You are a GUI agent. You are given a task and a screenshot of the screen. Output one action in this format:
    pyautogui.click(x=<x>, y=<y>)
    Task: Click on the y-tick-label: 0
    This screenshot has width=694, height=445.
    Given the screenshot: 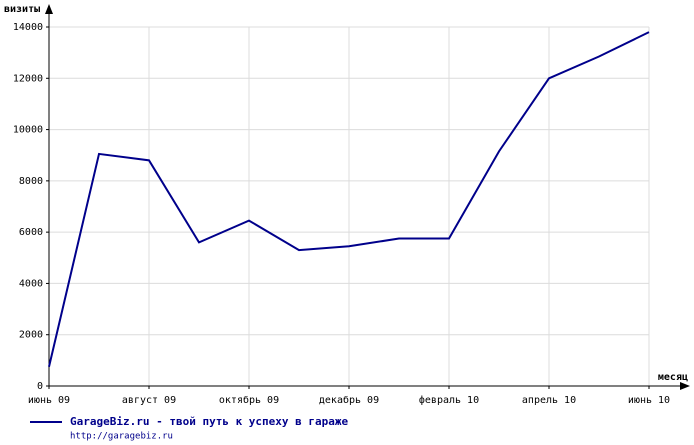 What is the action you would take?
    pyautogui.click(x=40, y=386)
    